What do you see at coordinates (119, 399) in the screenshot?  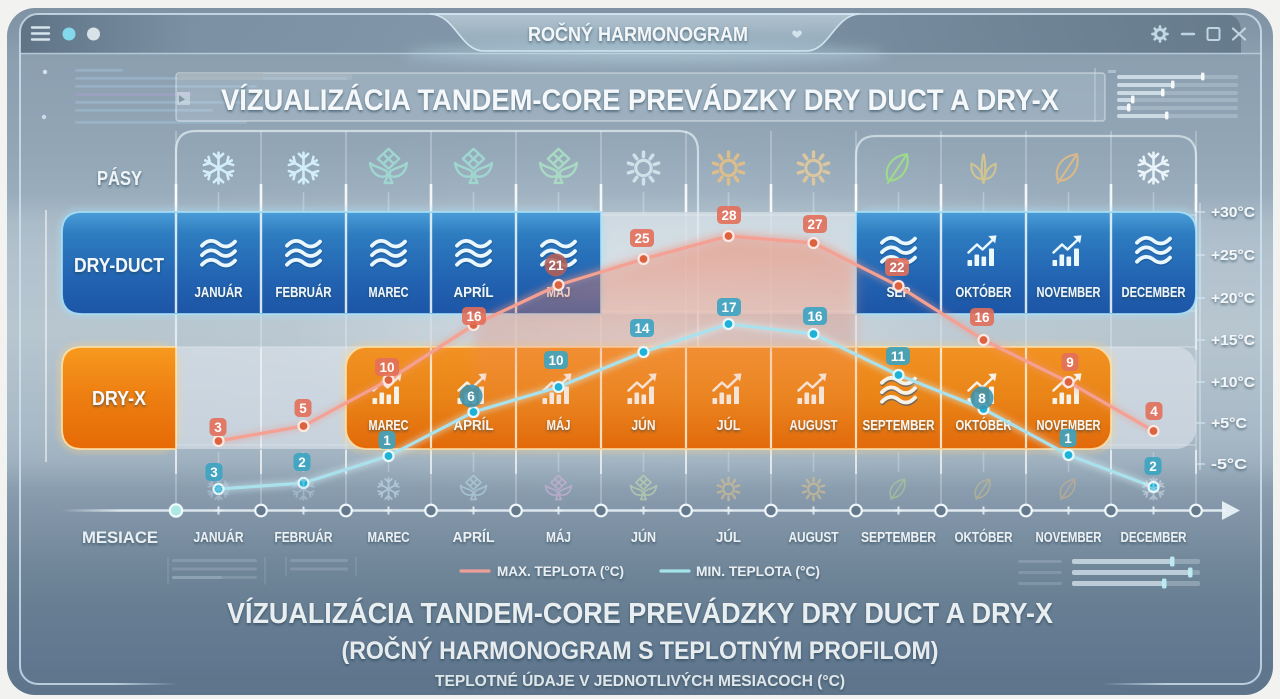 I see `svg-text: DRY-X` at bounding box center [119, 399].